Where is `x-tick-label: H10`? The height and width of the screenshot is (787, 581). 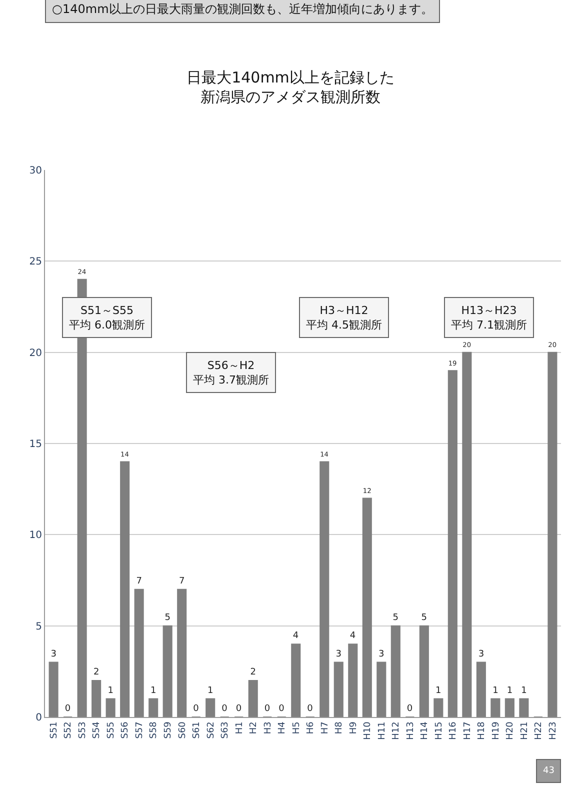 x-tick-label: H10 is located at coordinates (368, 730).